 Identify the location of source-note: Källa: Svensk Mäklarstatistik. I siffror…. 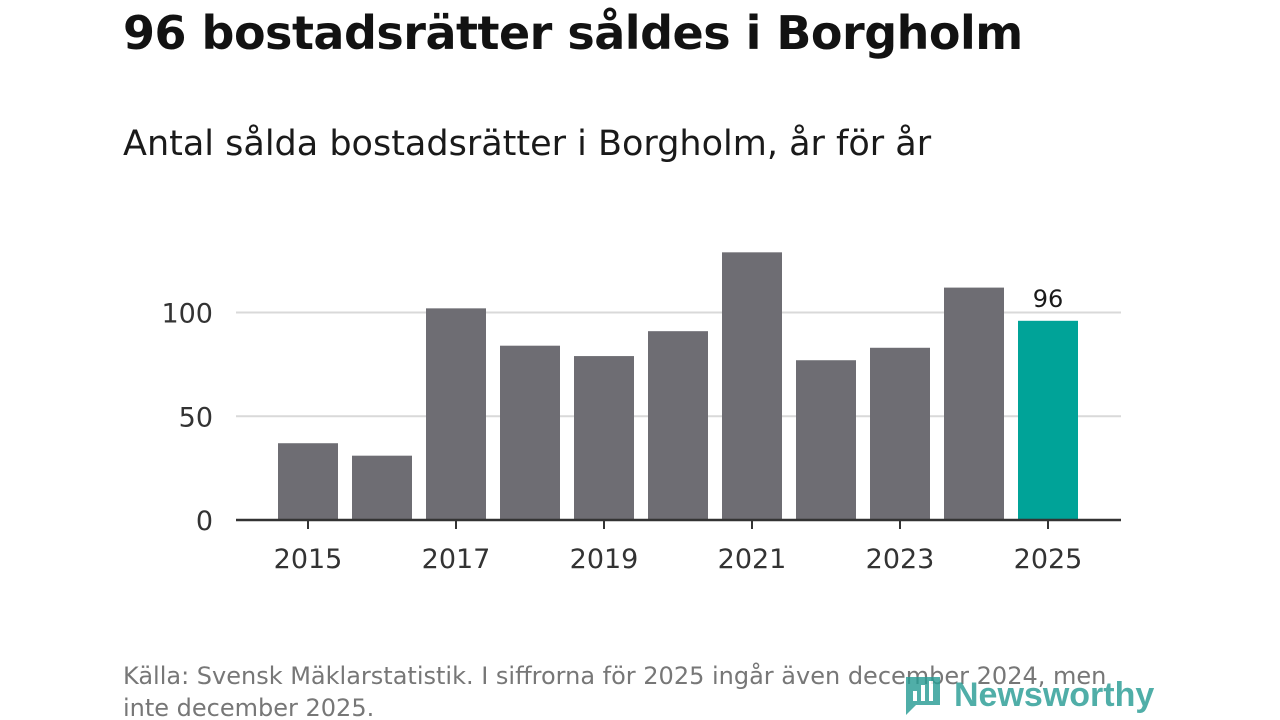
(615, 691).